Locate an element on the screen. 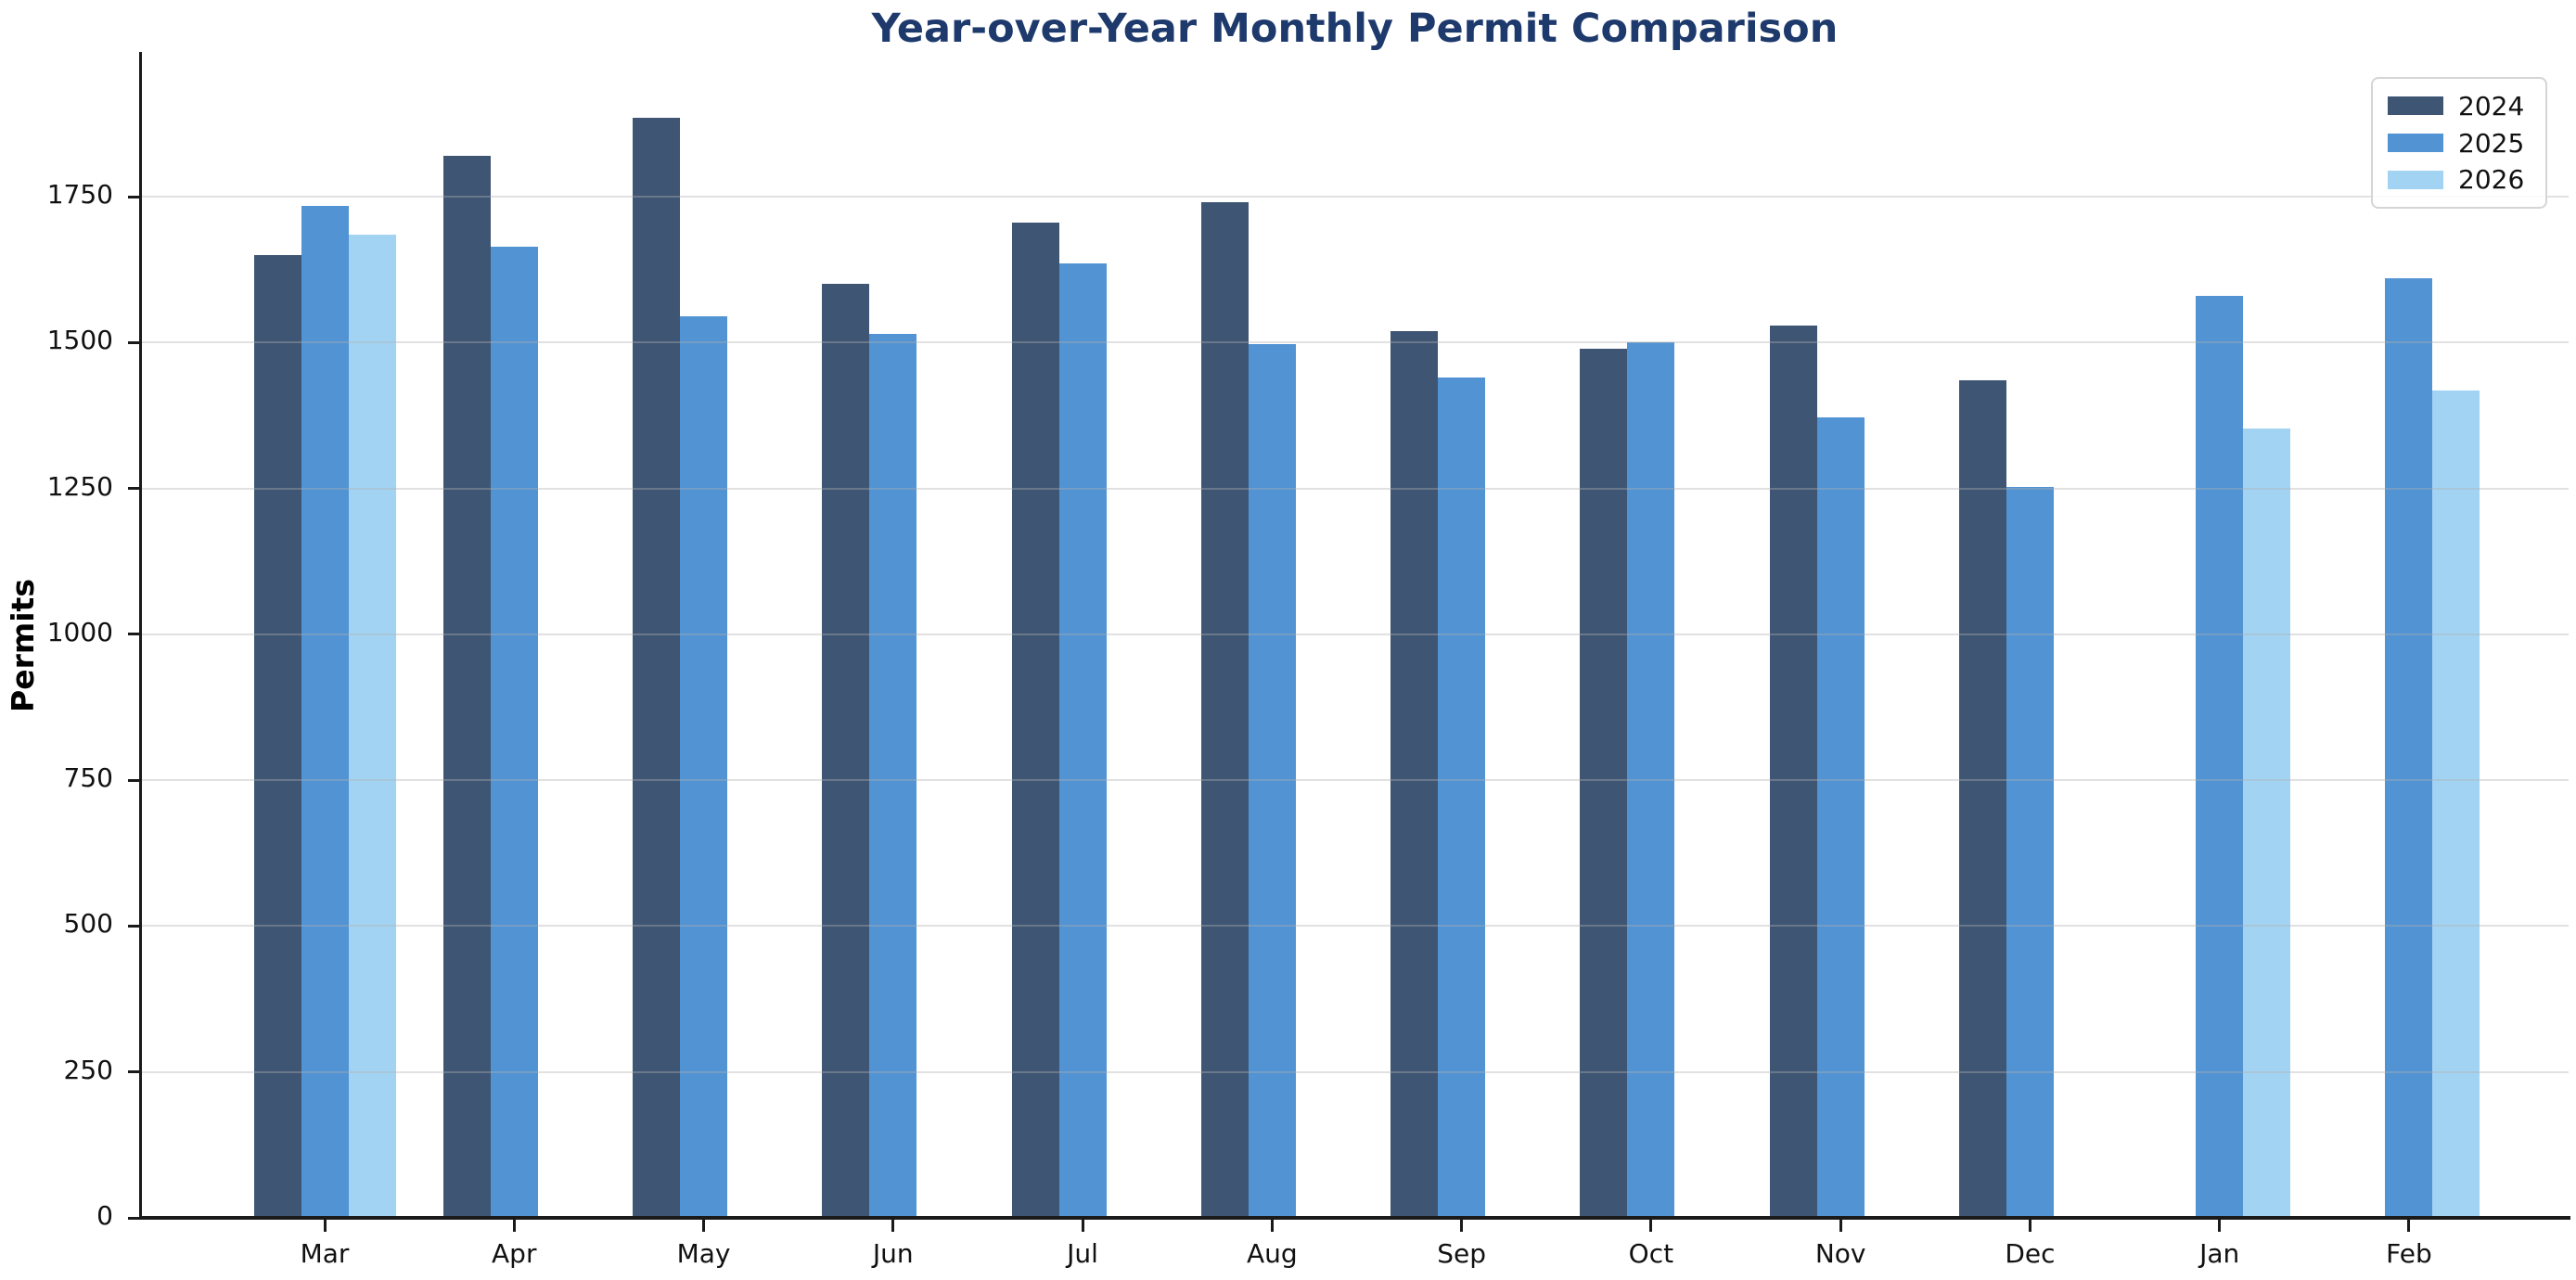 This screenshot has height=1280, width=2576. legend-item-2025: 2025 is located at coordinates (2466, 143).